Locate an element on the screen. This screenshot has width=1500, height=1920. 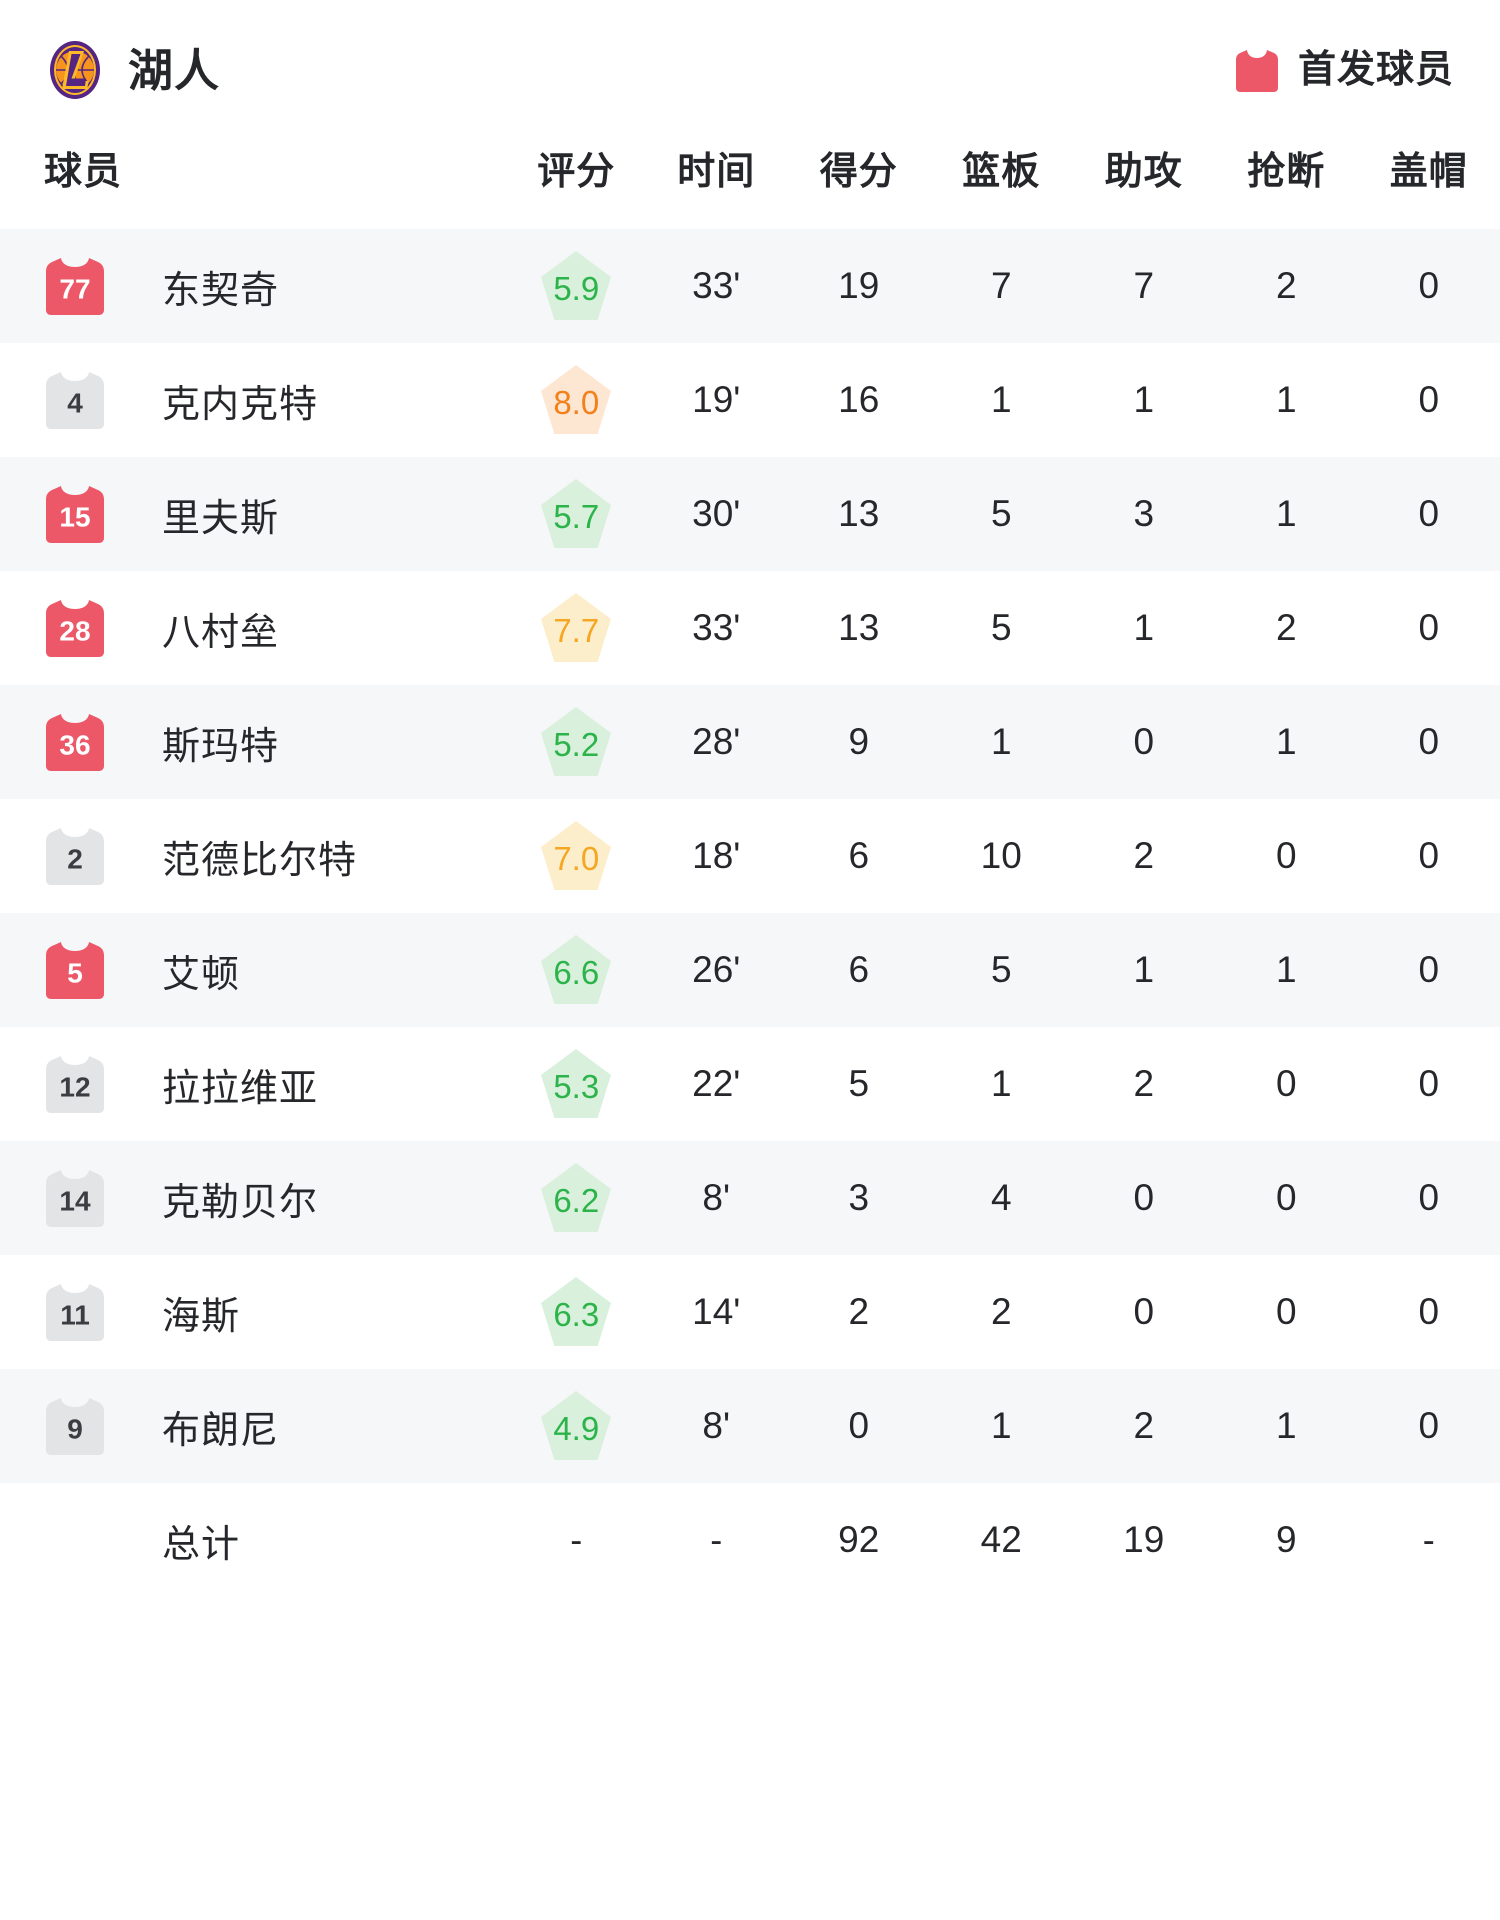
player-cell: 77 东契奇 is located at coordinates (254, 286).